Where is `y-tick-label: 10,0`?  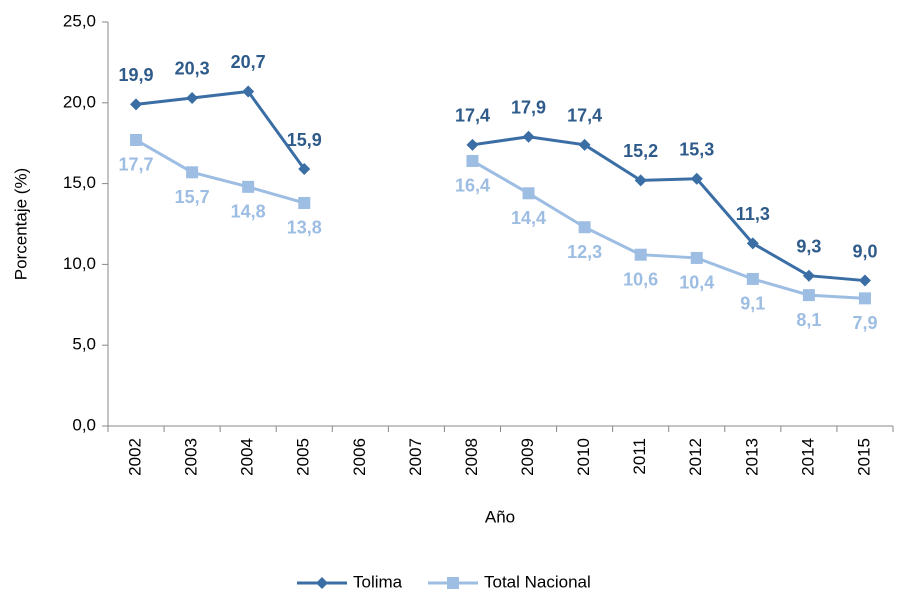 y-tick-label: 10,0 is located at coordinates (79, 263).